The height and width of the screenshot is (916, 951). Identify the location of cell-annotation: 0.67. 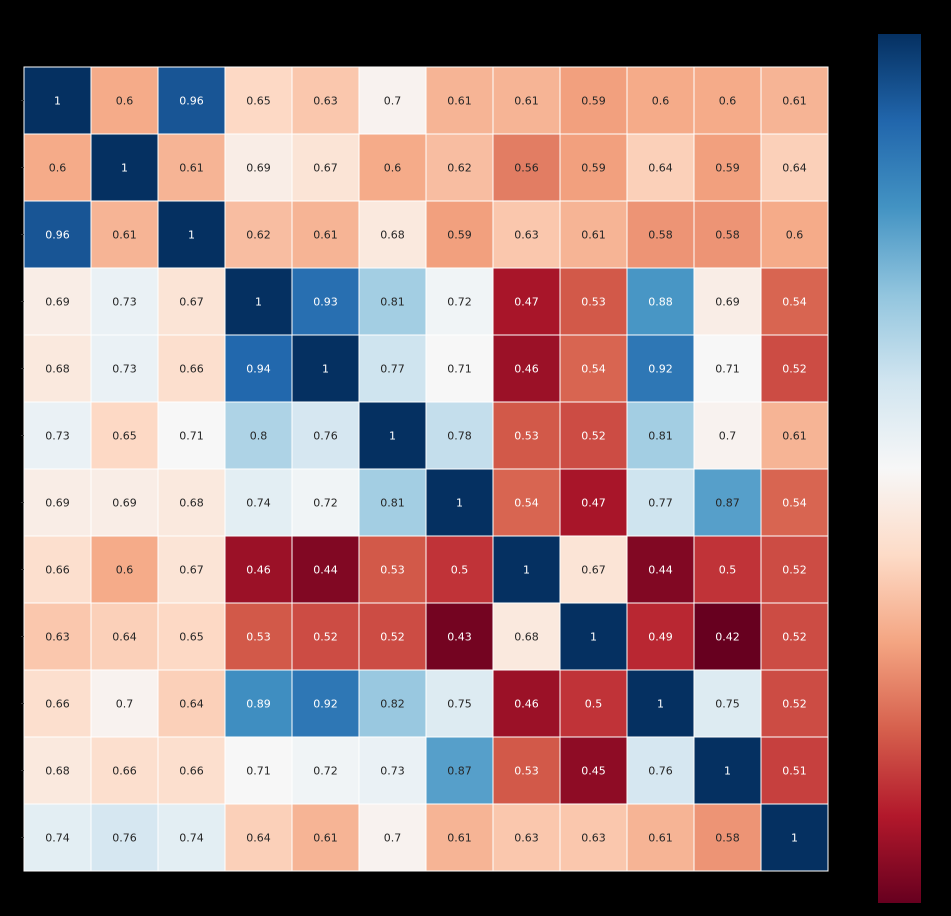
(325, 168).